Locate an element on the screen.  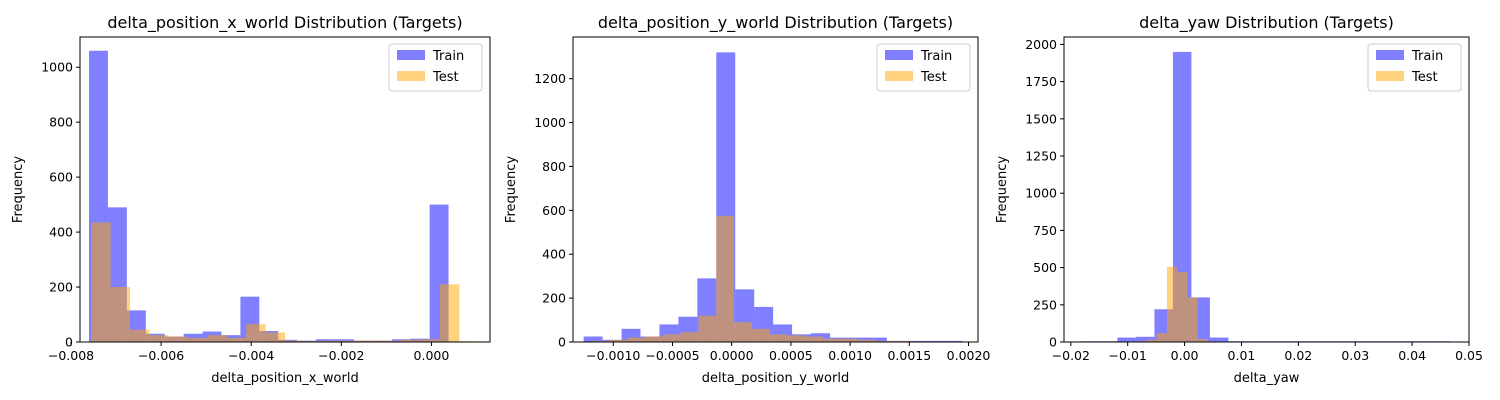
x-tick-label: 0.00 is located at coordinates (1185, 355).